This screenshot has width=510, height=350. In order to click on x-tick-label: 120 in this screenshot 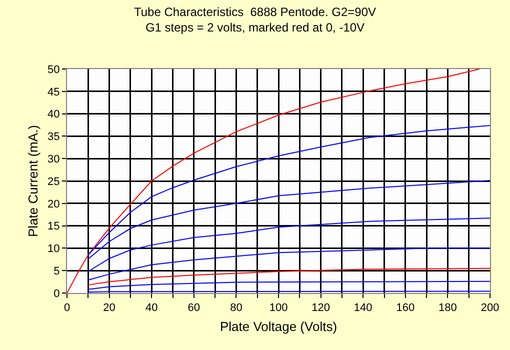, I will do `click(321, 308)`.